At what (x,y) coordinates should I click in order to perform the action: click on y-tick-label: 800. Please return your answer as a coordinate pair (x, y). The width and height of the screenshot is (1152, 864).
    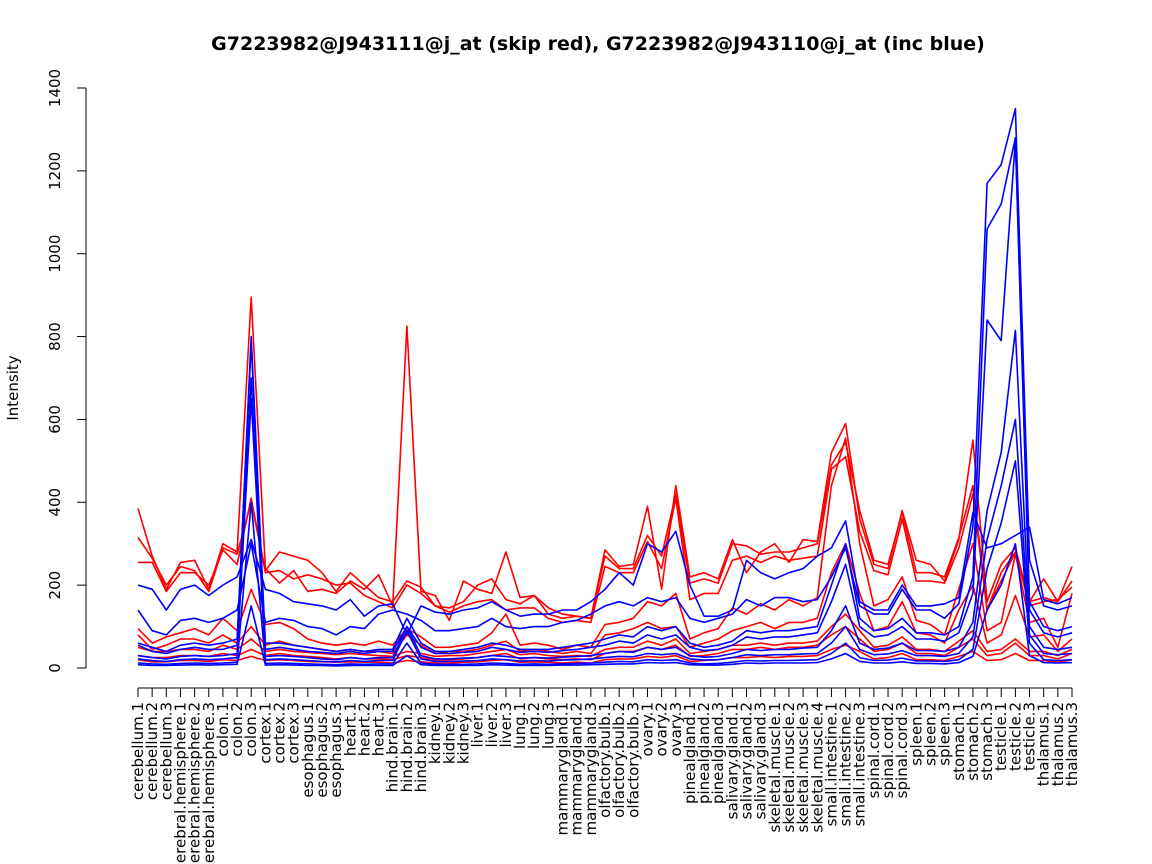
    Looking at the image, I should click on (55, 336).